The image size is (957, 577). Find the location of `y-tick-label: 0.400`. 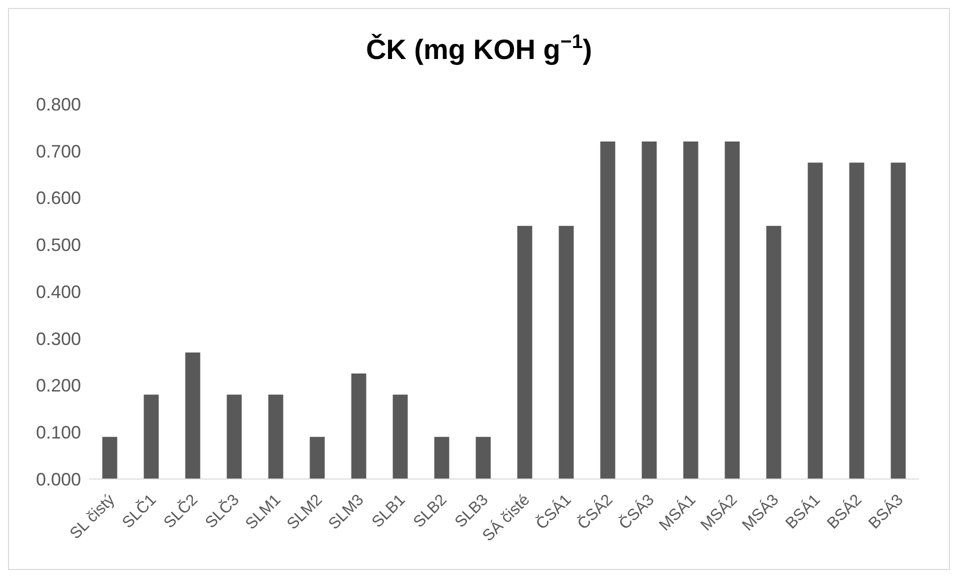

y-tick-label: 0.400 is located at coordinates (58, 292).